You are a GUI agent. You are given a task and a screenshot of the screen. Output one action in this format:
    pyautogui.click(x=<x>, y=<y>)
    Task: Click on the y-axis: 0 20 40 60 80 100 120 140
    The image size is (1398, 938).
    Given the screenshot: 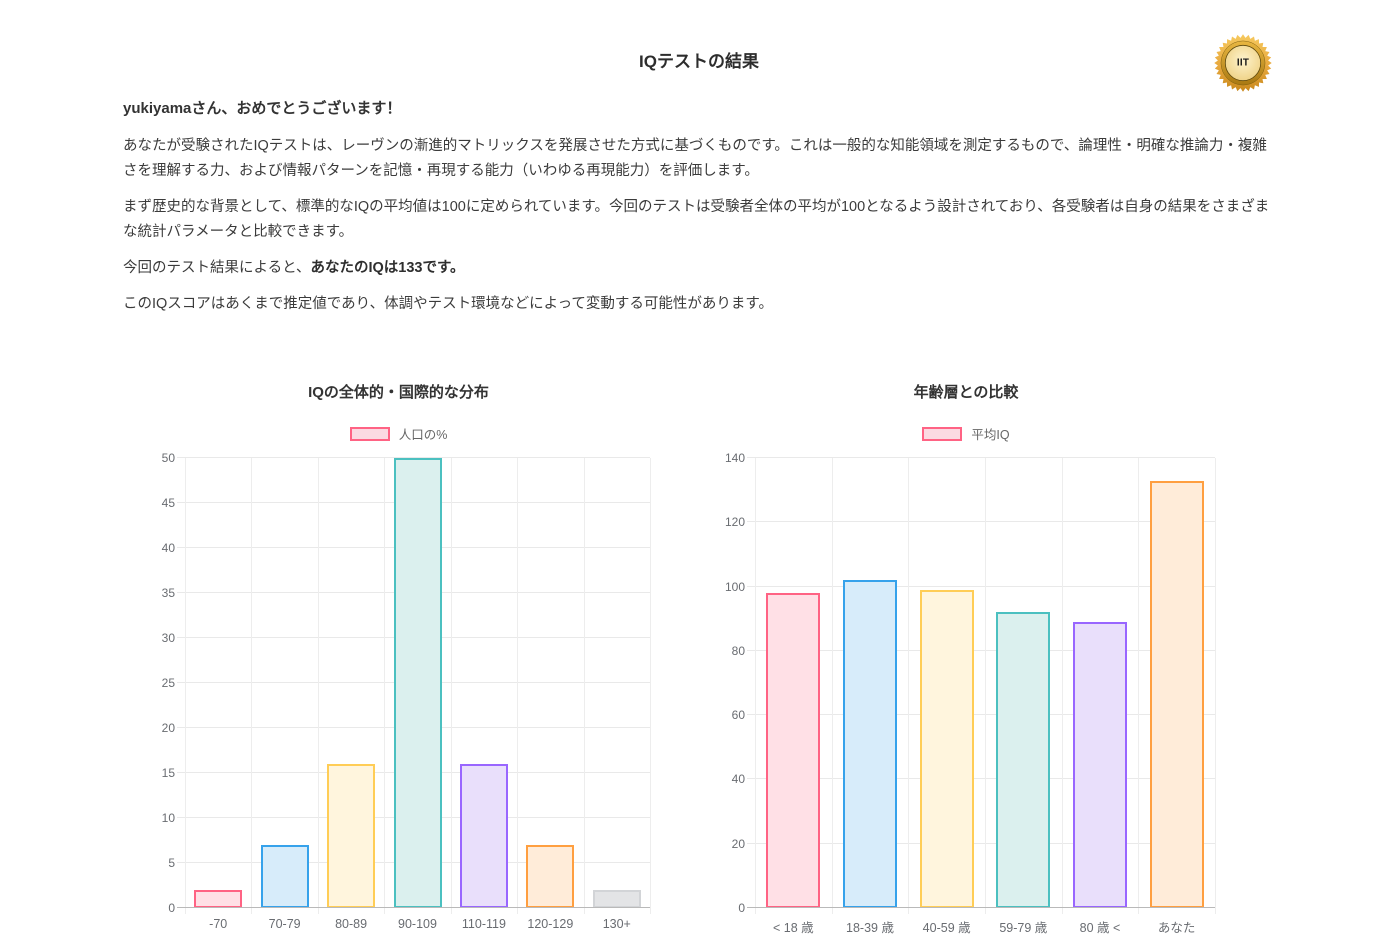 What is the action you would take?
    pyautogui.click(x=736, y=683)
    